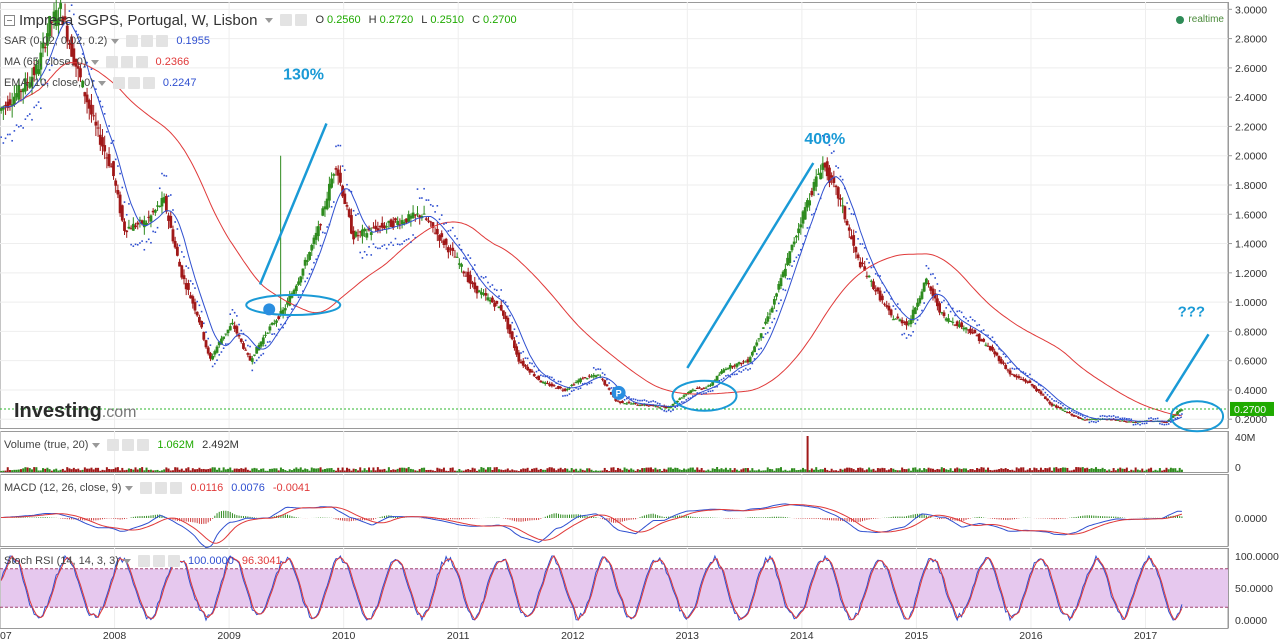 The height and width of the screenshot is (642, 1286). I want to click on ma-dropdown-icon, so click(94, 62).